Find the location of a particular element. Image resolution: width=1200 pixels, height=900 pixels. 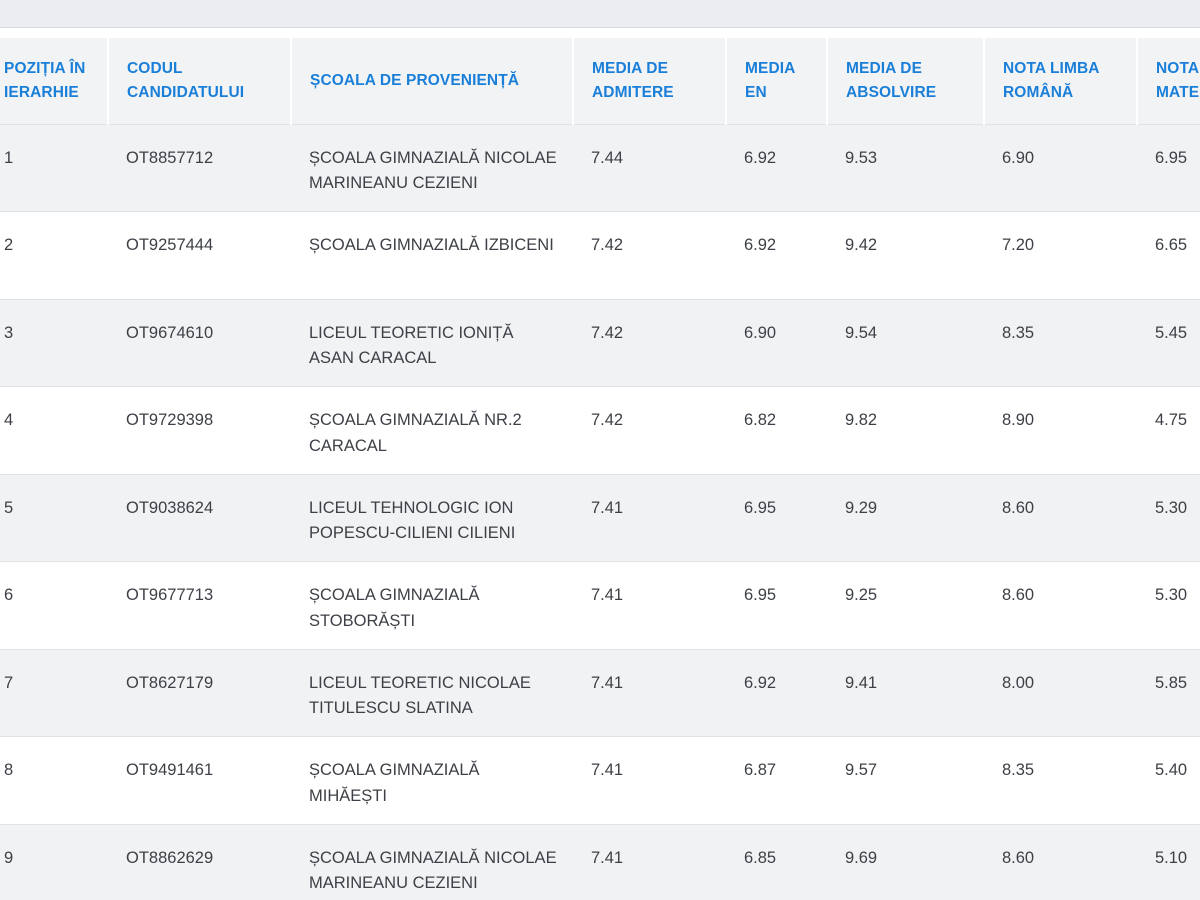

cell-math-grade: 5.85 is located at coordinates (1171, 682).